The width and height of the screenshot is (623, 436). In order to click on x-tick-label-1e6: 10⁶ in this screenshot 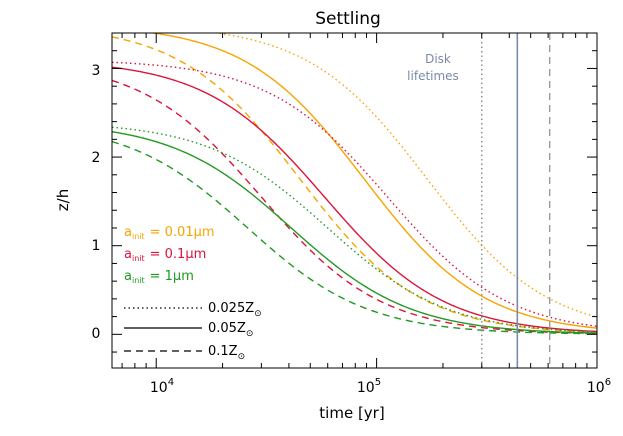, I will do `click(599, 386)`.